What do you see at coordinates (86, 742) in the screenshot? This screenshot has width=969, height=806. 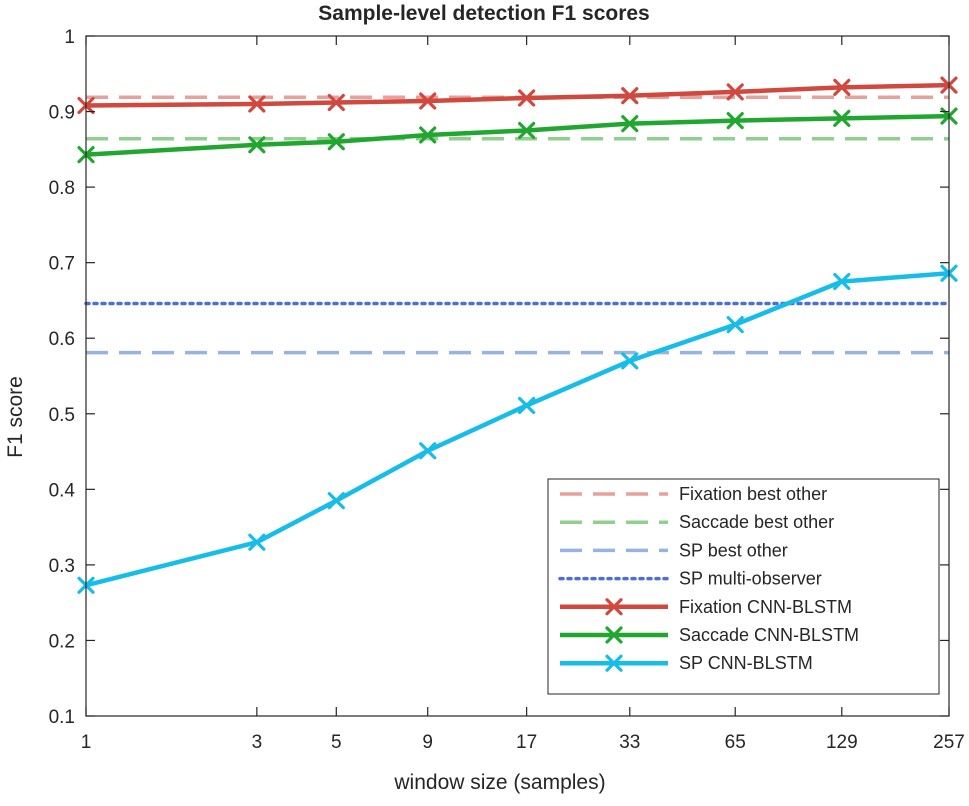 I see `x-tick-label-0: 1` at bounding box center [86, 742].